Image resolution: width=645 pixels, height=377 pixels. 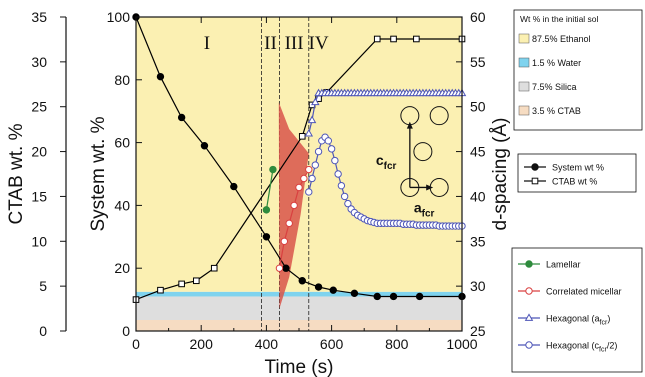 I want to click on phase-legend-label-2: Hexagonal (afcr), so click(x=578, y=320).